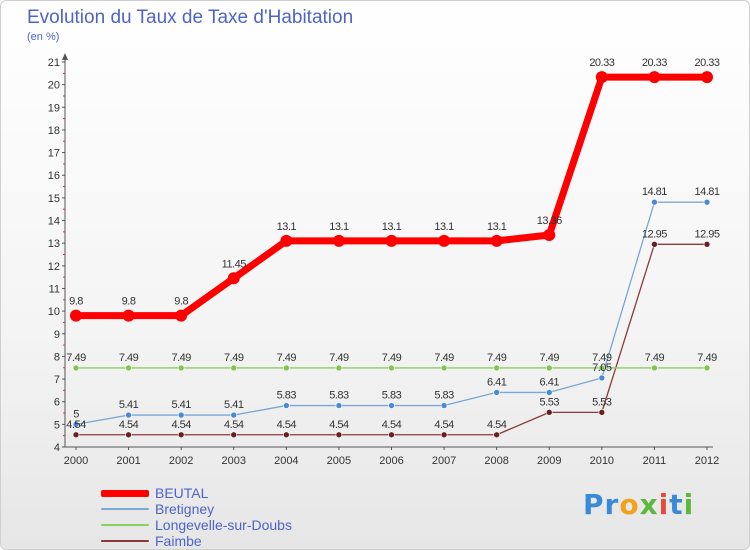 The width and height of the screenshot is (750, 550). Describe the element at coordinates (190, 17) in the screenshot. I see `chart-title: Evolution du Taux de Taxe d'Habitation` at that location.